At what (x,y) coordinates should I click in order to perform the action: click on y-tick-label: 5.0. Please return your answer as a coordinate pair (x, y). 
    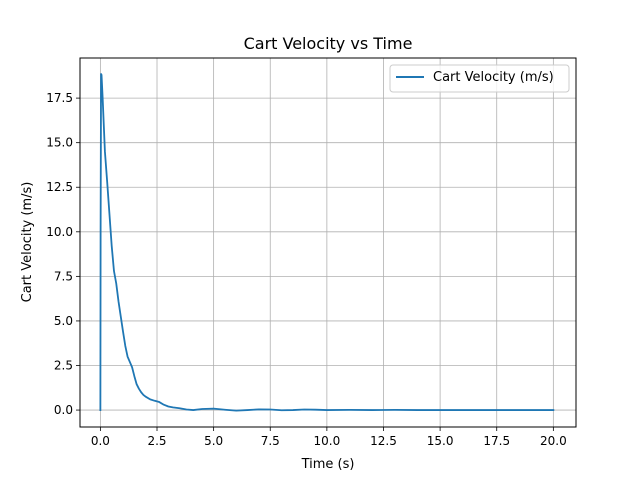
    Looking at the image, I should click on (63, 321).